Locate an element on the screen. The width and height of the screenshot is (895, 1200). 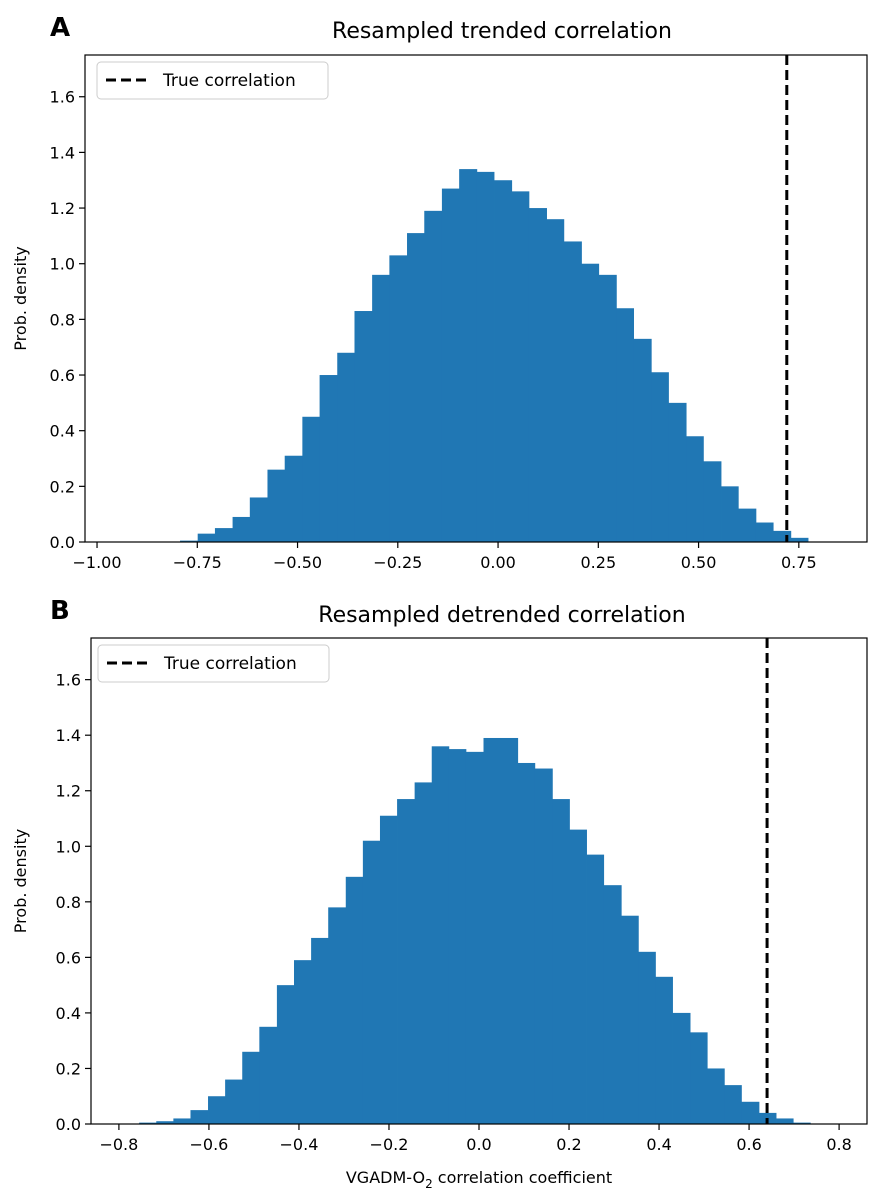
x-tick-label: −0.50 is located at coordinates (297, 562).